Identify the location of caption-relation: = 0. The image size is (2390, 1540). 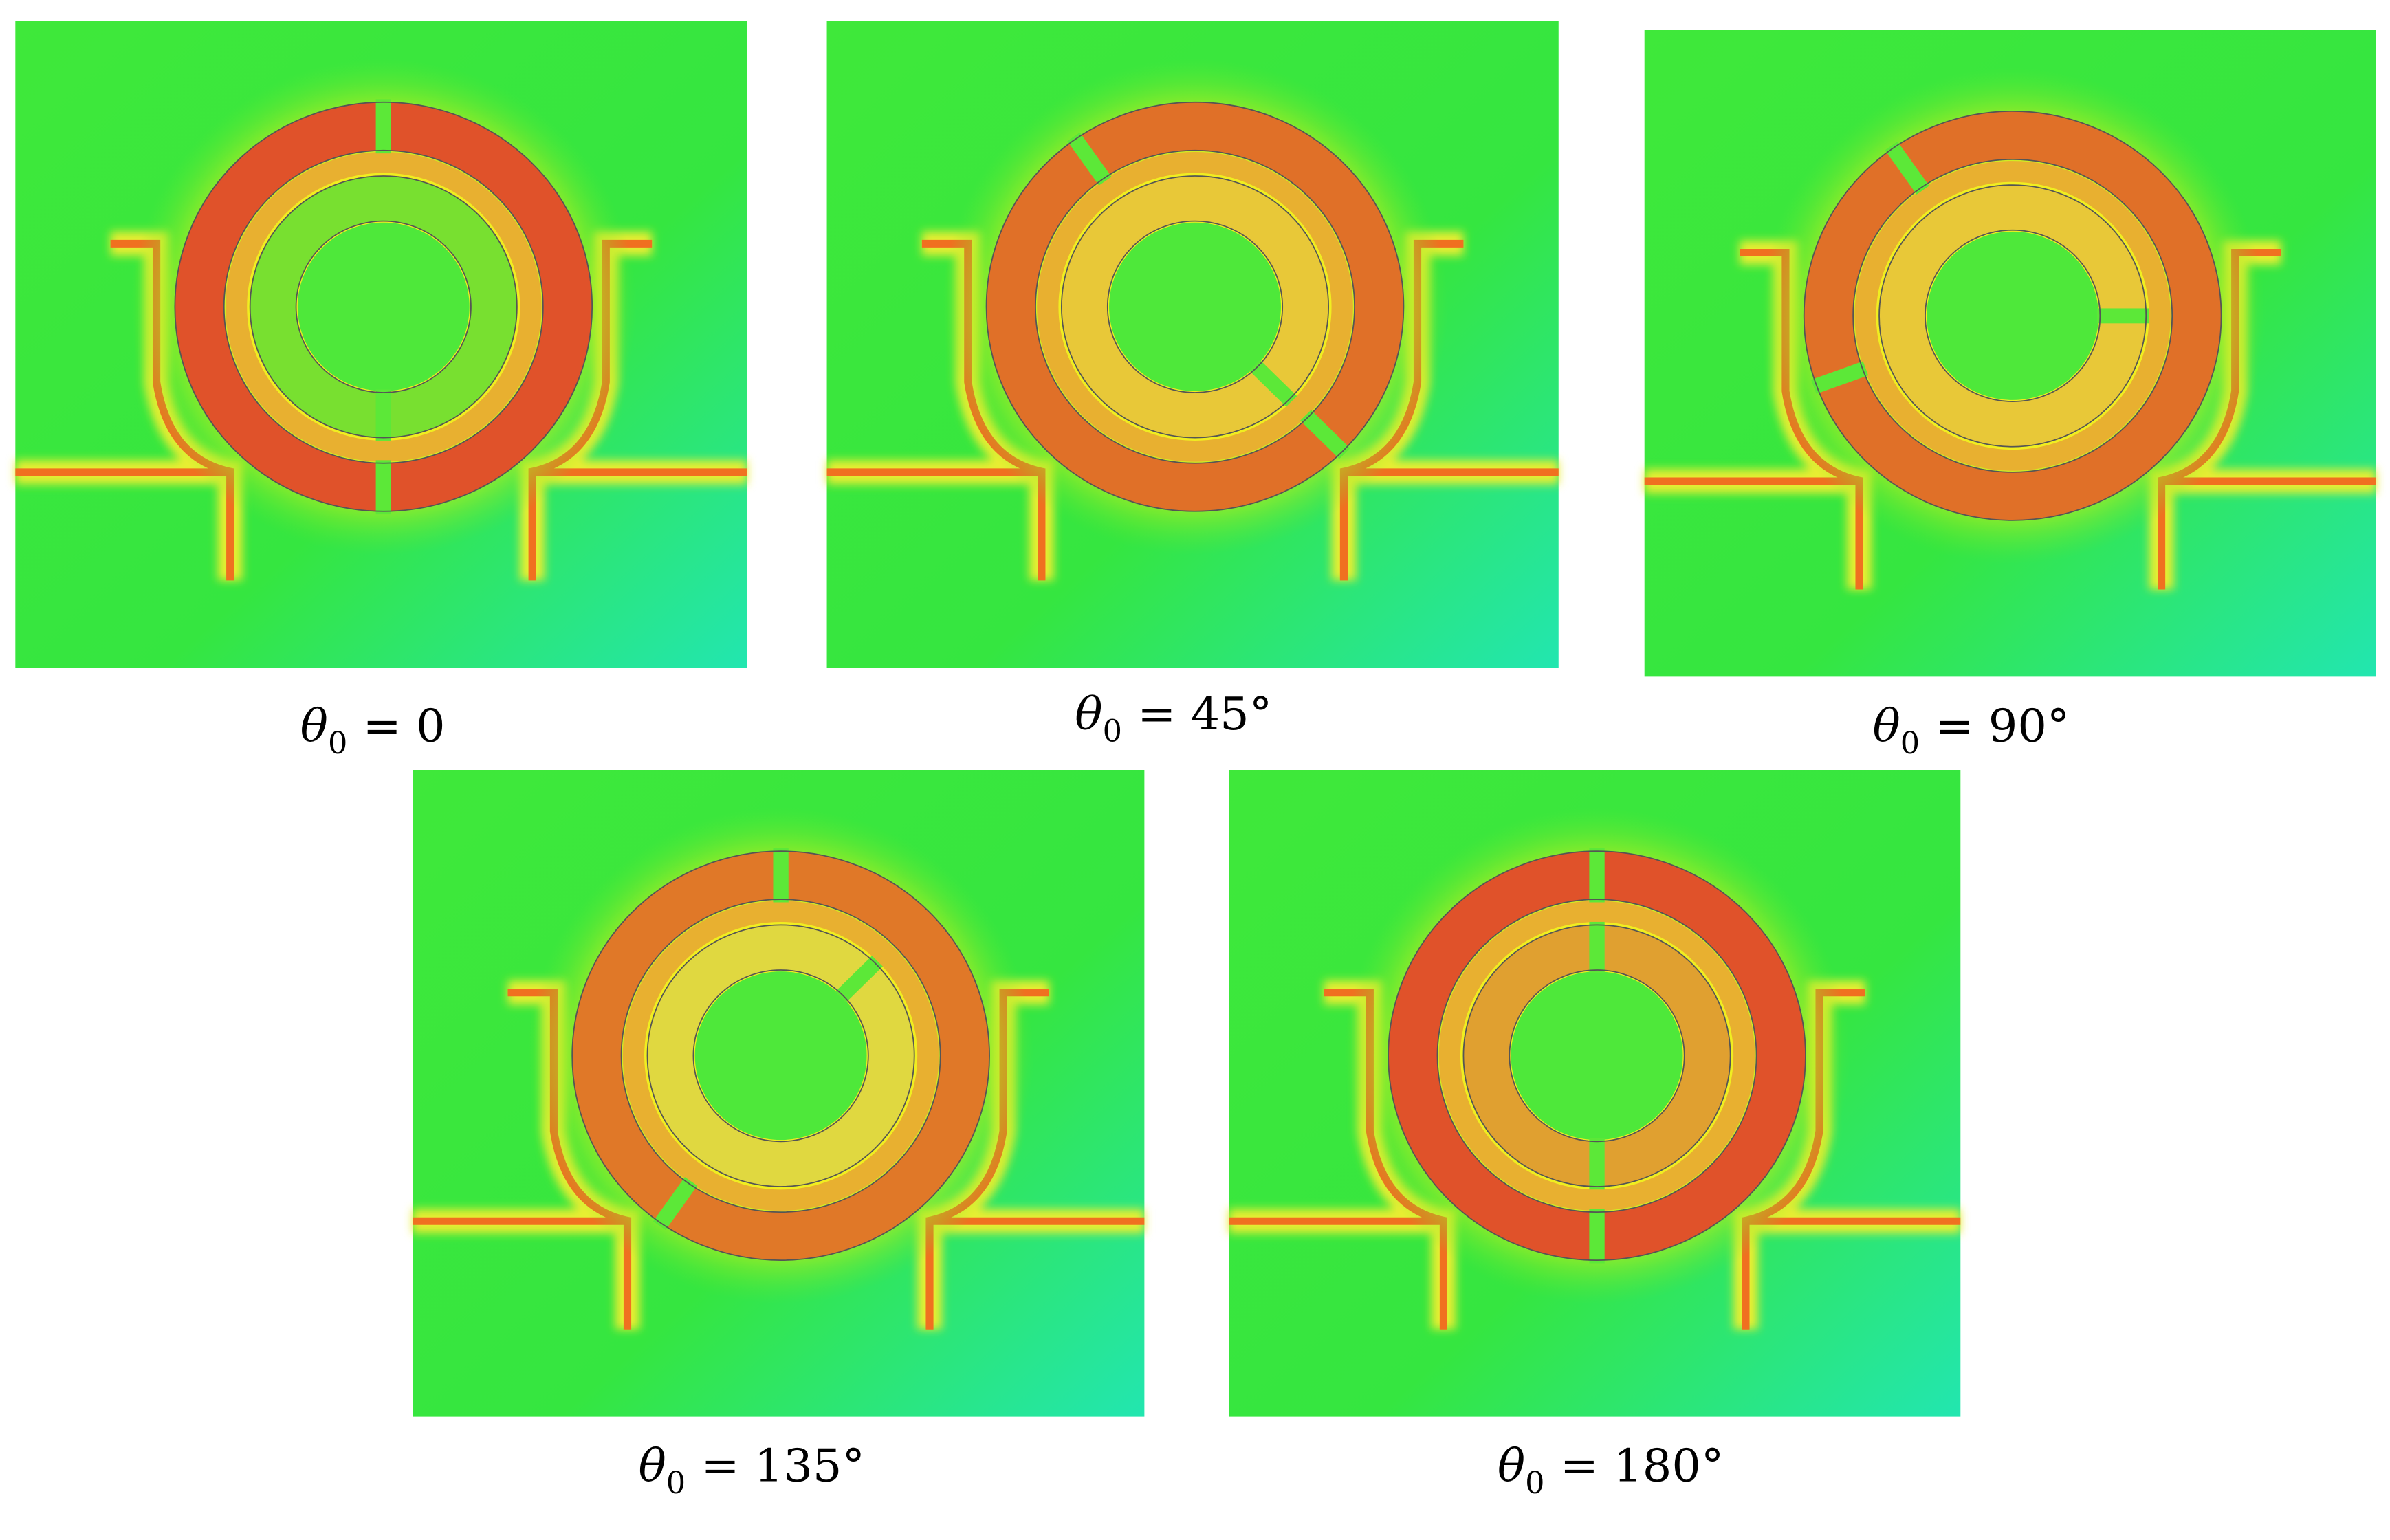
(405, 725).